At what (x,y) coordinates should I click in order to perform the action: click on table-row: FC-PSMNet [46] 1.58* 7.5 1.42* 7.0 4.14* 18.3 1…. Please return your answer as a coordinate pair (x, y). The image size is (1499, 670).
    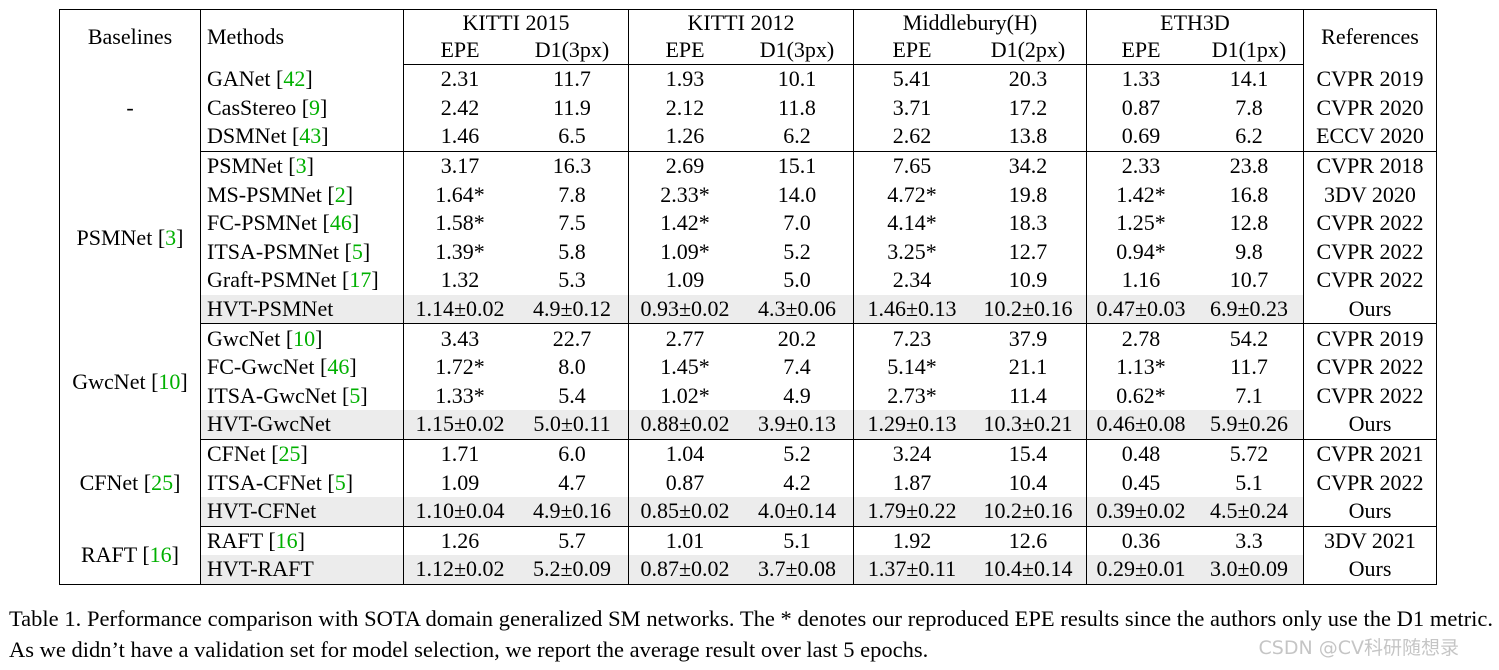
    Looking at the image, I should click on (748, 223).